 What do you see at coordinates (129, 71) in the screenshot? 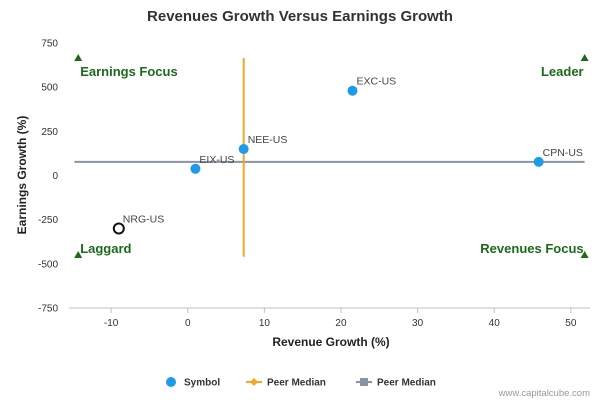
I see `quadrant-label-earnings-focus: Earnings Focus` at bounding box center [129, 71].